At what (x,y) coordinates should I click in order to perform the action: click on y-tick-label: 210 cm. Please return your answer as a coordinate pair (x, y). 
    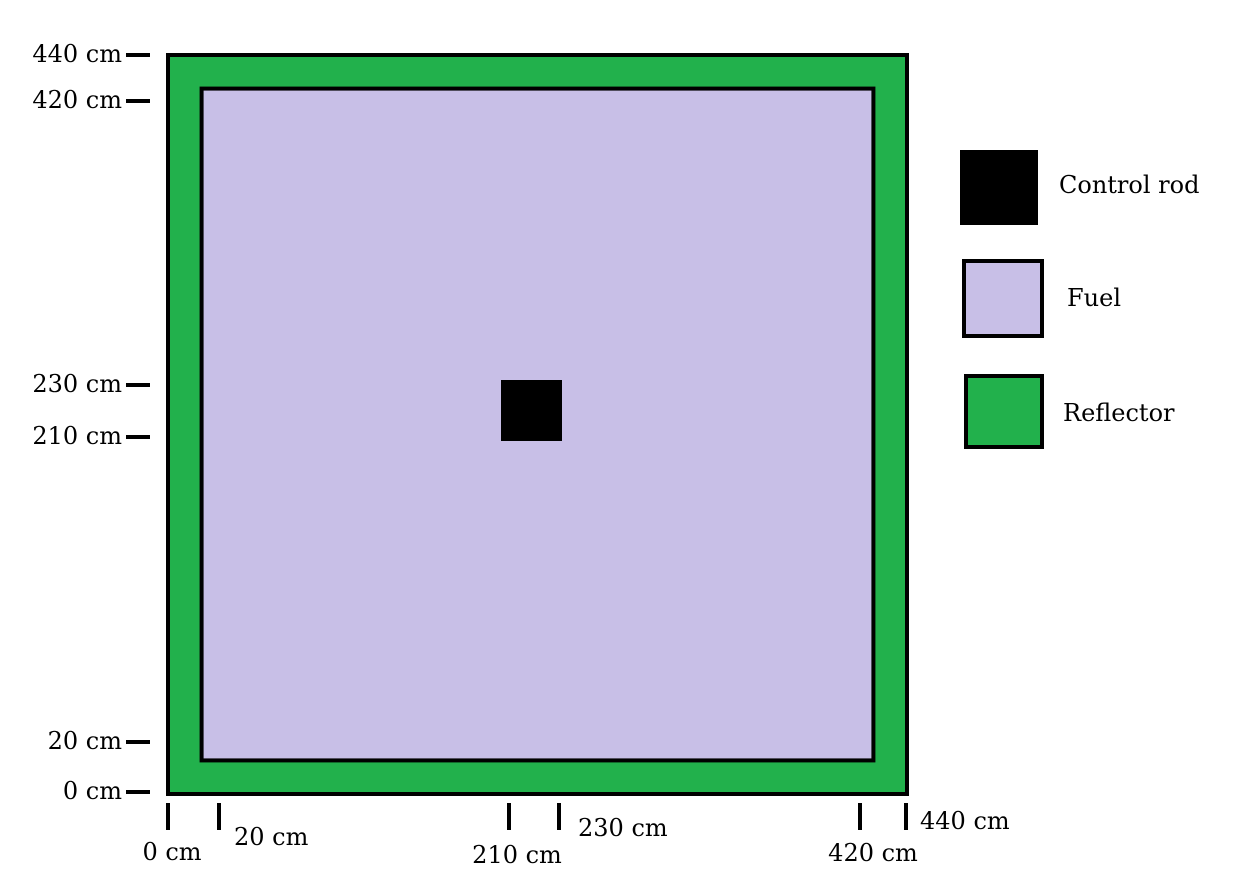
    Looking at the image, I should click on (77, 436).